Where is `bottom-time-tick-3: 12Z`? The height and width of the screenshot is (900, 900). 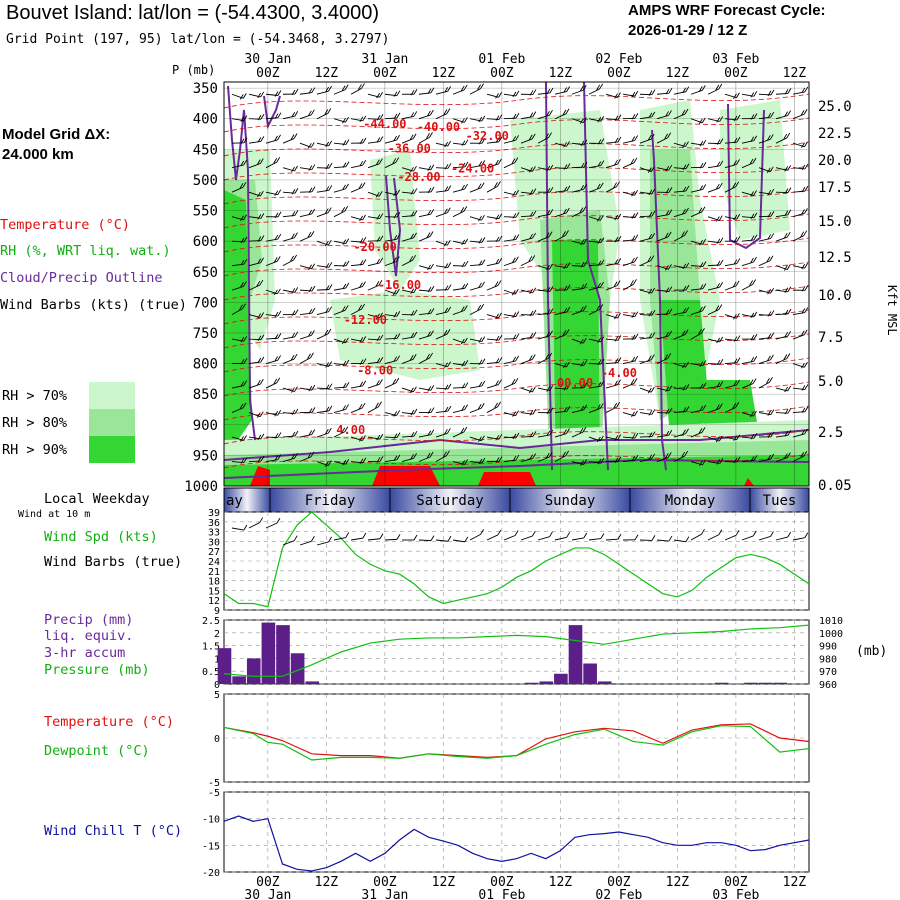
bottom-time-tick-3: 12Z is located at coordinates (444, 882).